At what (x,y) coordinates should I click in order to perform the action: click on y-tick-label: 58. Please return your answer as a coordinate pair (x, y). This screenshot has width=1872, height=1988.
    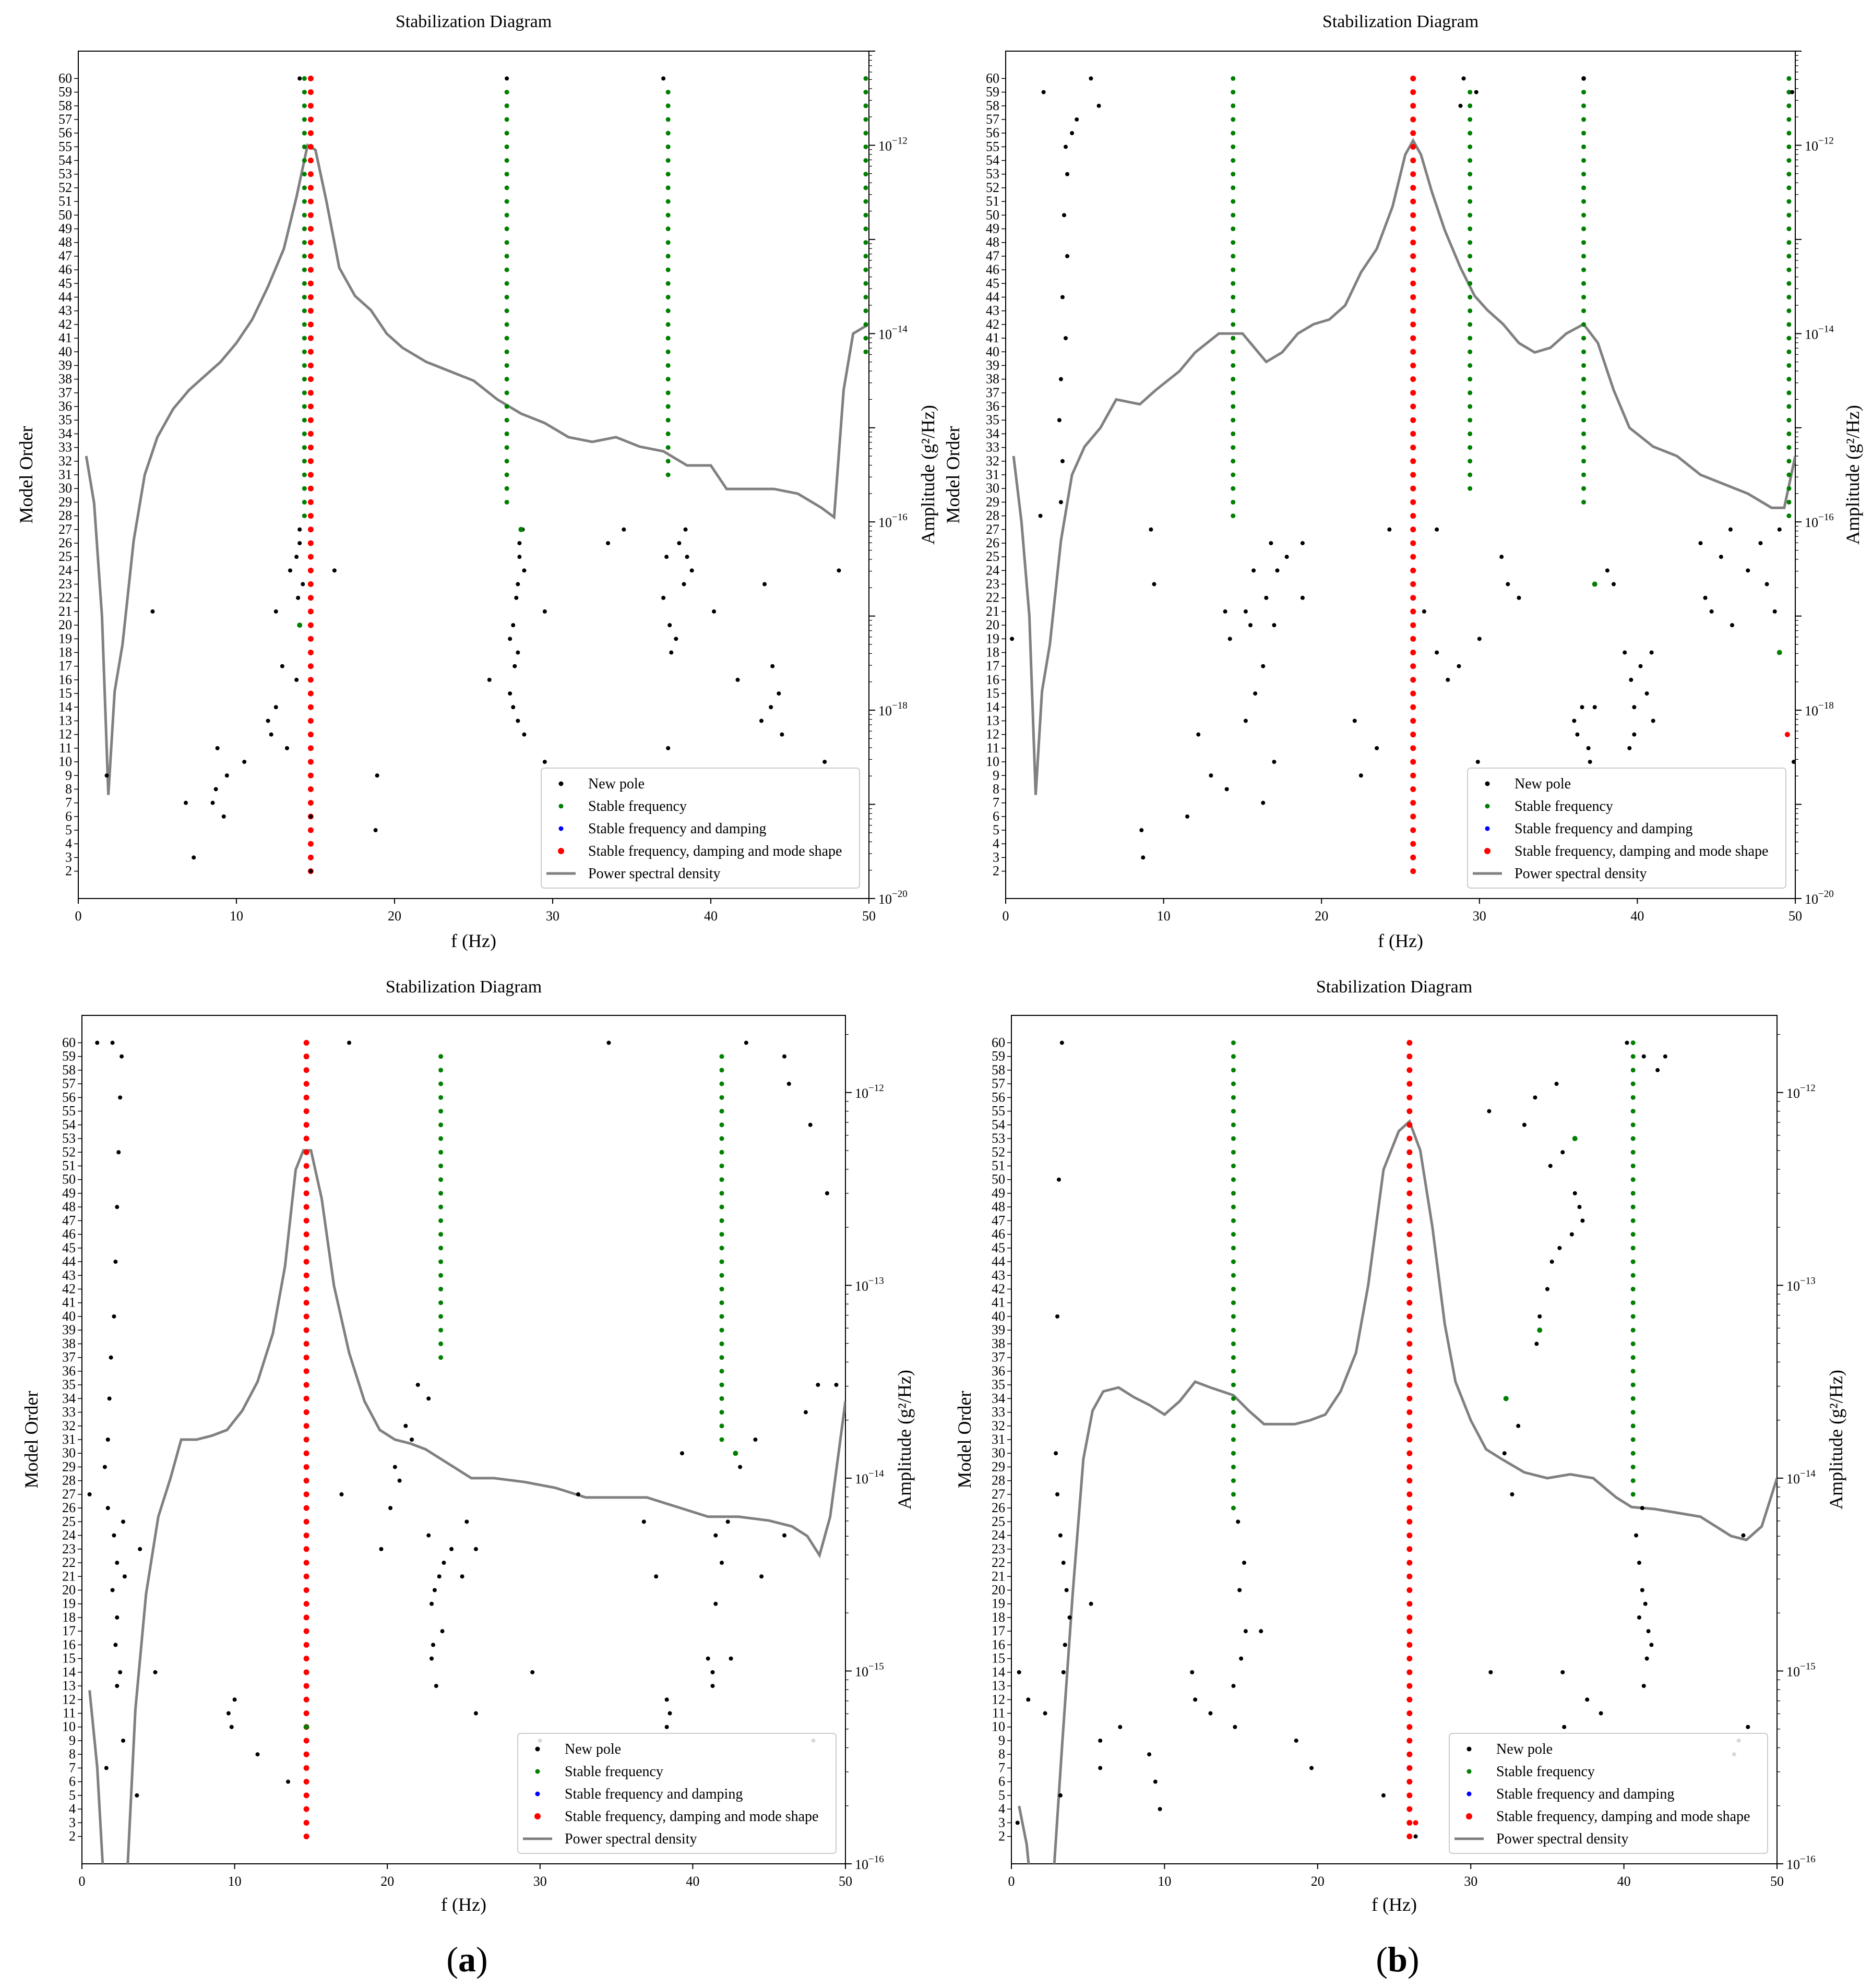
    Looking at the image, I should click on (65, 105).